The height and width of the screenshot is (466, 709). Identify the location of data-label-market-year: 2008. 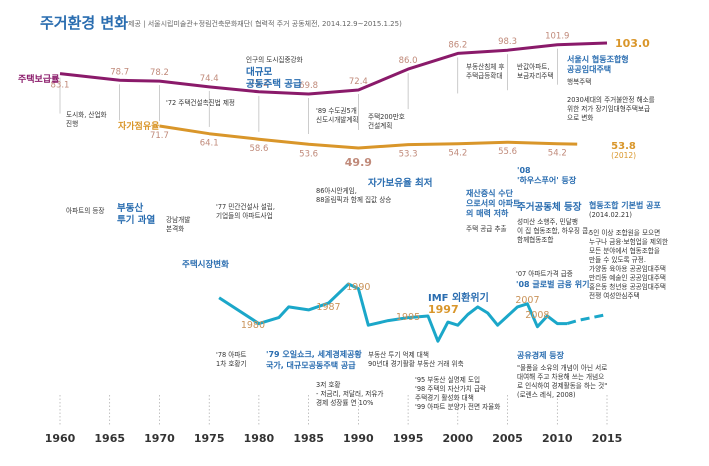
(537, 315).